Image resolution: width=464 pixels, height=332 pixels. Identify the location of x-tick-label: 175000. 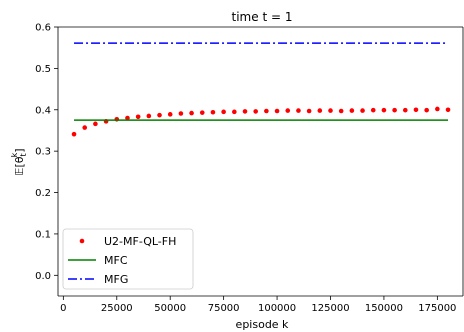
(437, 308).